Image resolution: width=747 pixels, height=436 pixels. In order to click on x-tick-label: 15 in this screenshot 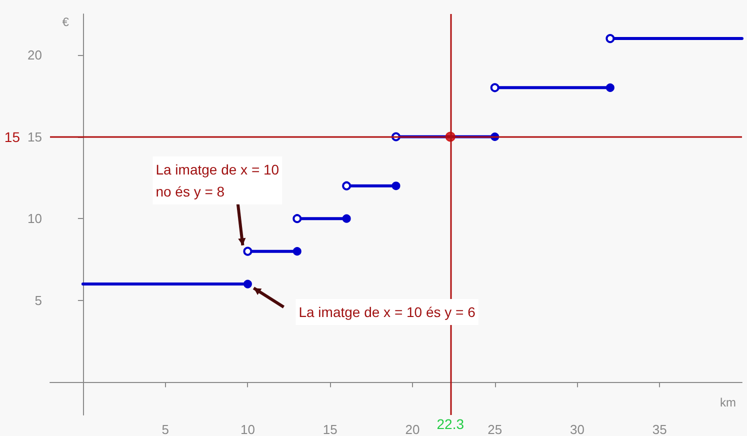, I will do `click(330, 429)`.